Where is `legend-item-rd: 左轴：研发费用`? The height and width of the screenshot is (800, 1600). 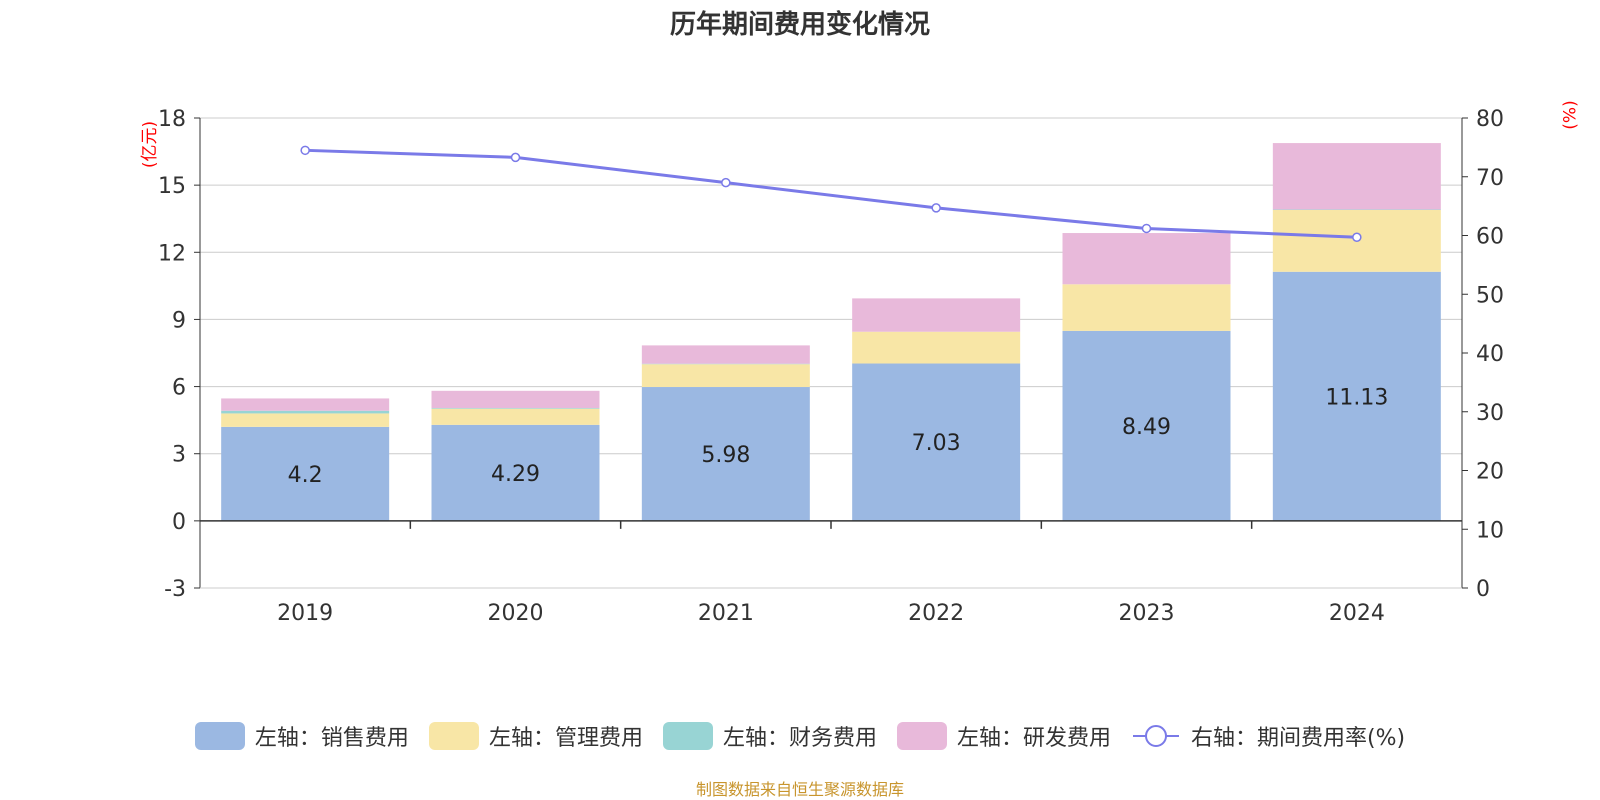
legend-item-rd: 左轴：研发费用 is located at coordinates (1003, 736).